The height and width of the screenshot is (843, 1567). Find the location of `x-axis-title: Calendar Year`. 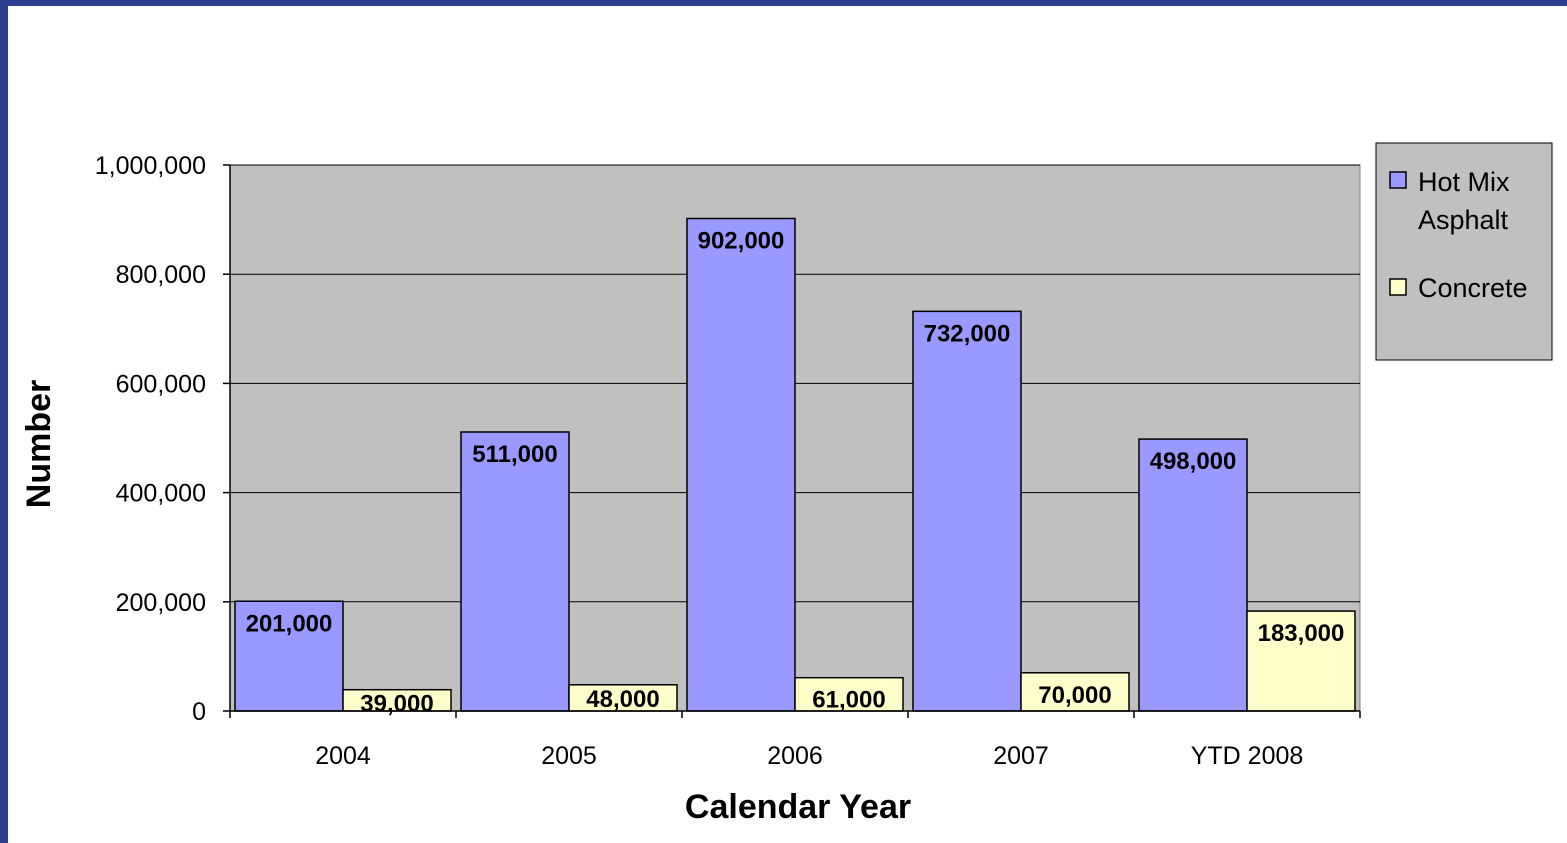

x-axis-title: Calendar Year is located at coordinates (798, 807).